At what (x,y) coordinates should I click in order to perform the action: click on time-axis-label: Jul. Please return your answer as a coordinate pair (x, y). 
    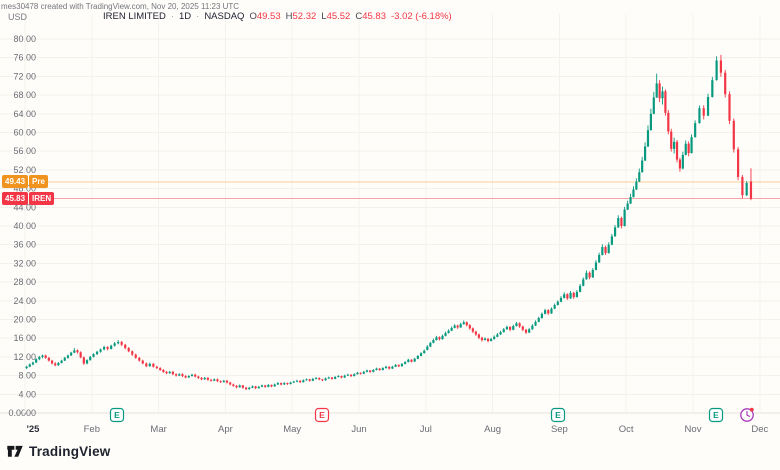
    Looking at the image, I should click on (426, 429).